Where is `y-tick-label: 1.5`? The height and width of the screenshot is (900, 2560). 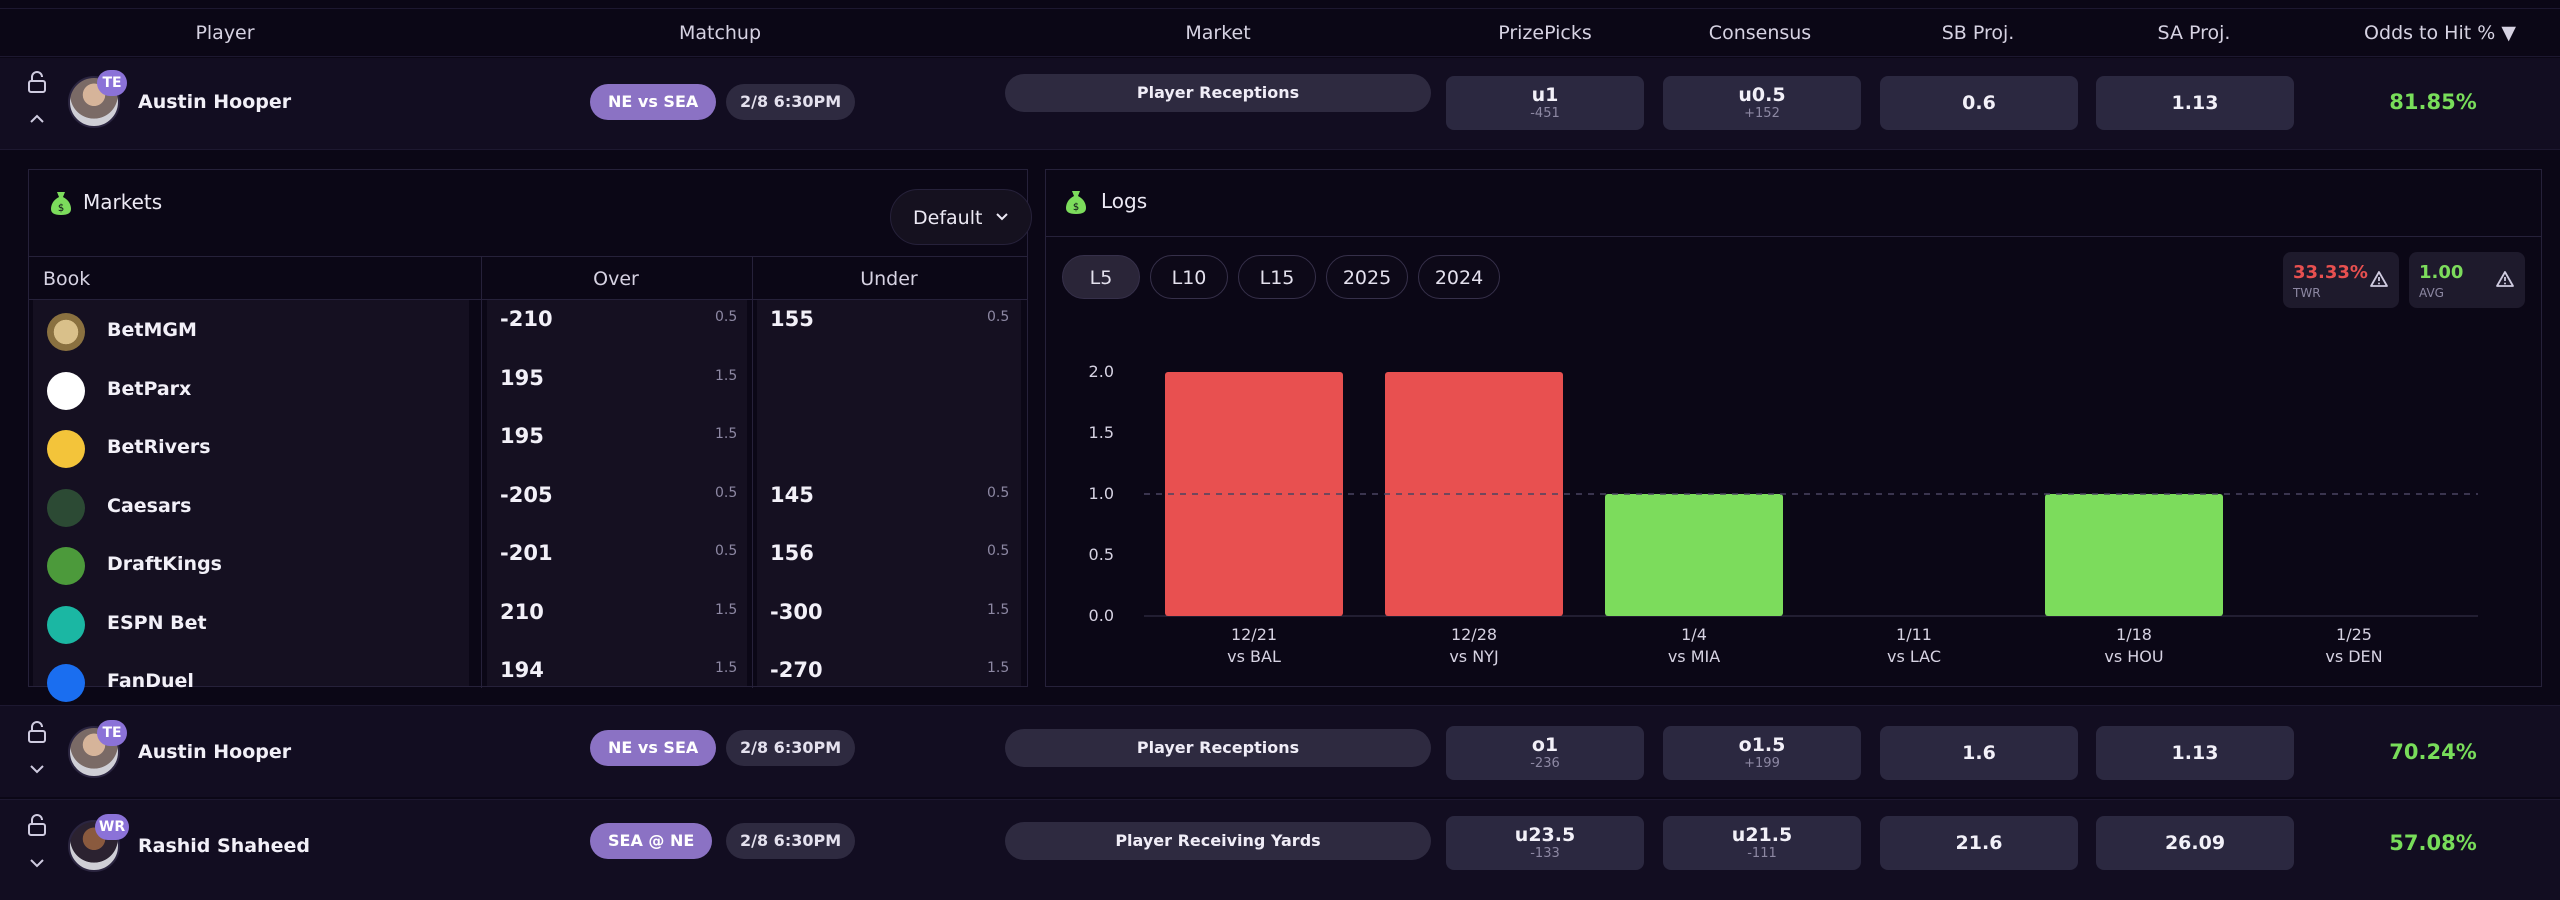 y-tick-label: 1.5 is located at coordinates (1101, 432).